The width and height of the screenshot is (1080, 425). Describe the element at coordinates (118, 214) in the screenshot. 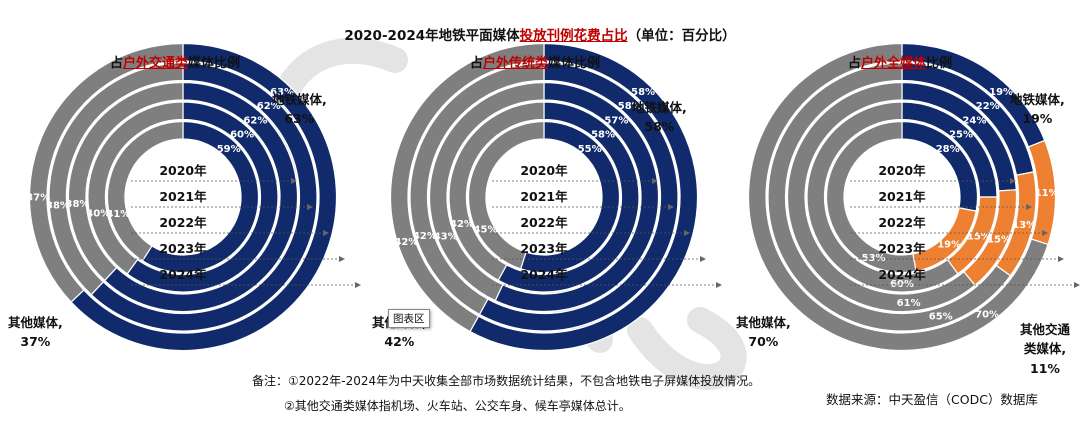

I see `label-其他媒体-2020年: 41%` at that location.